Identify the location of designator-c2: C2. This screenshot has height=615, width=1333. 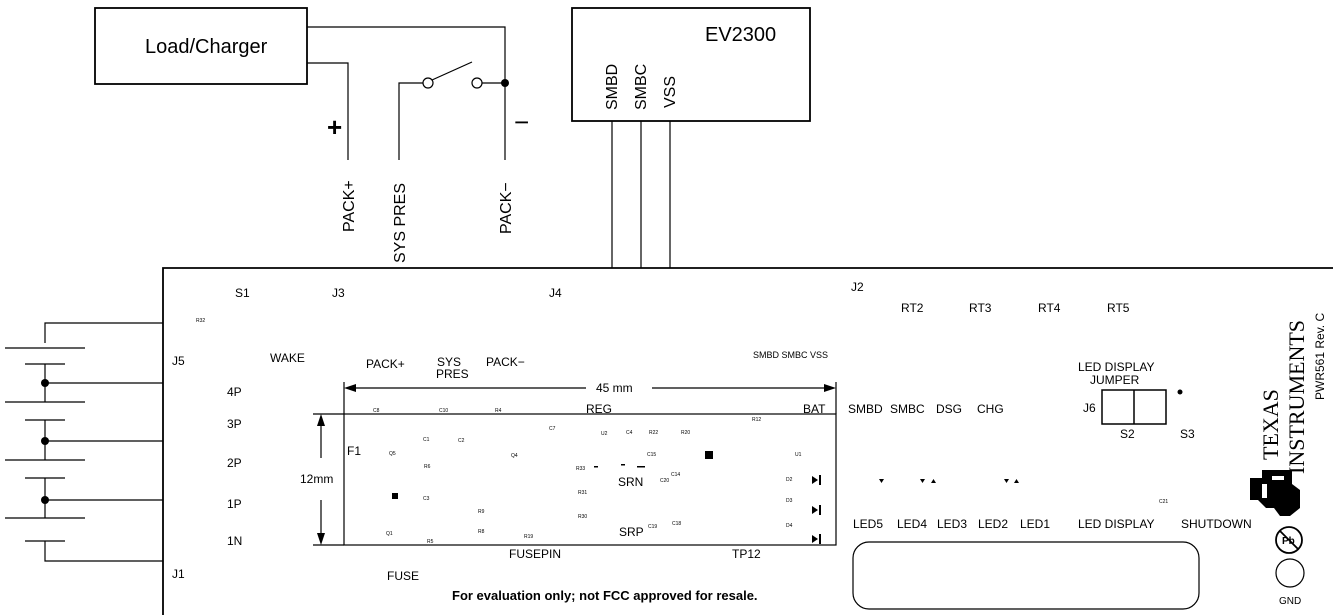
(461, 441).